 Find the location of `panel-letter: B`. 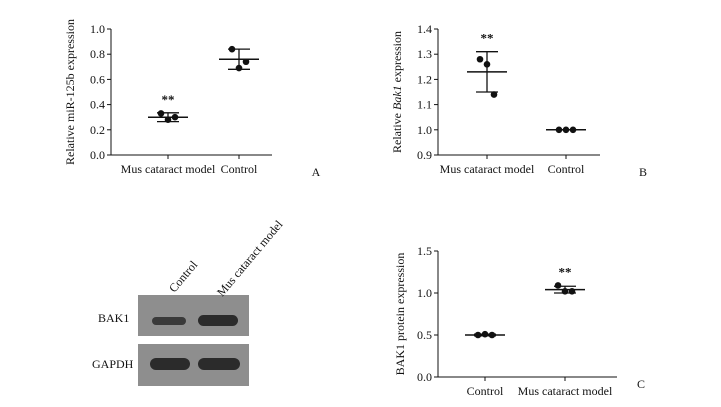

panel-letter: B is located at coordinates (643, 172).